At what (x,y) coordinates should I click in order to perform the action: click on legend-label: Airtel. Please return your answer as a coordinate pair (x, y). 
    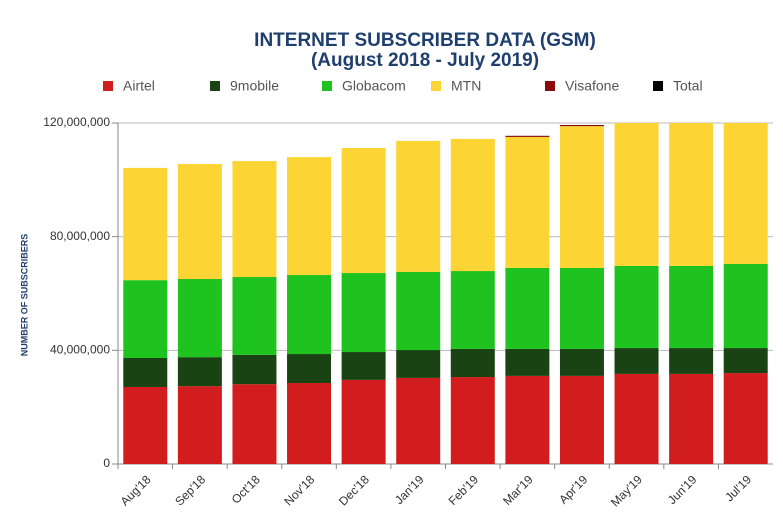
    Looking at the image, I should click on (139, 86).